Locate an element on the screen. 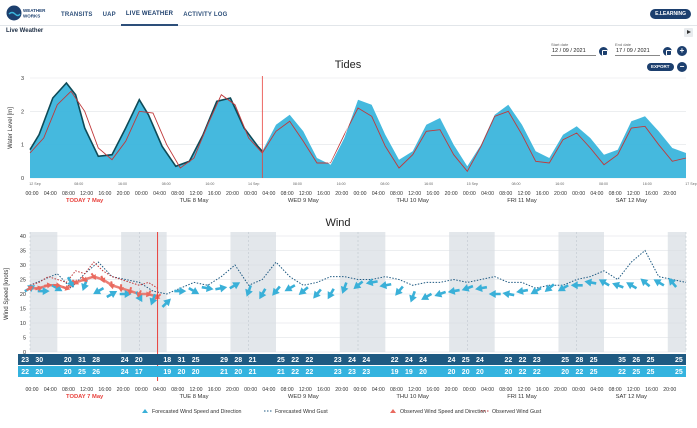 This screenshot has width=697, height=428. wind-speed-row is located at coordinates (352, 371).